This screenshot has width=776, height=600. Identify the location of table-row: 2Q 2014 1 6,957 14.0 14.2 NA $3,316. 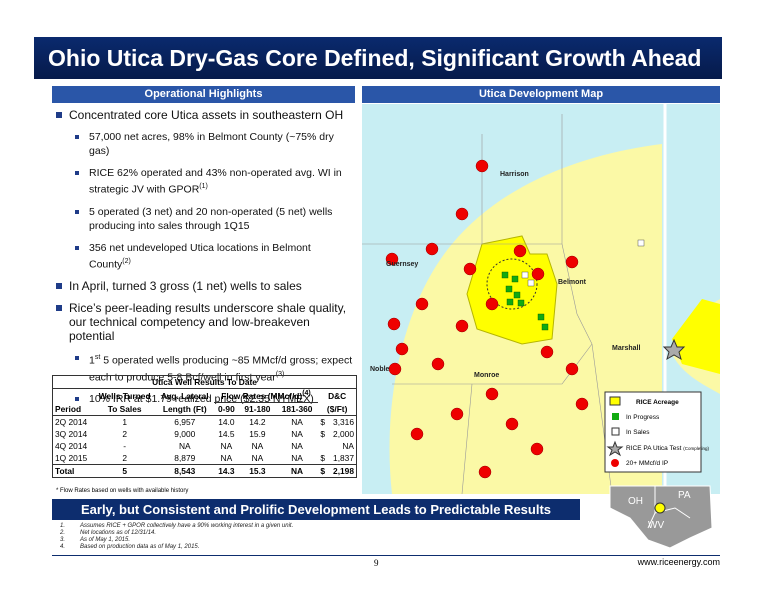
(204, 421).